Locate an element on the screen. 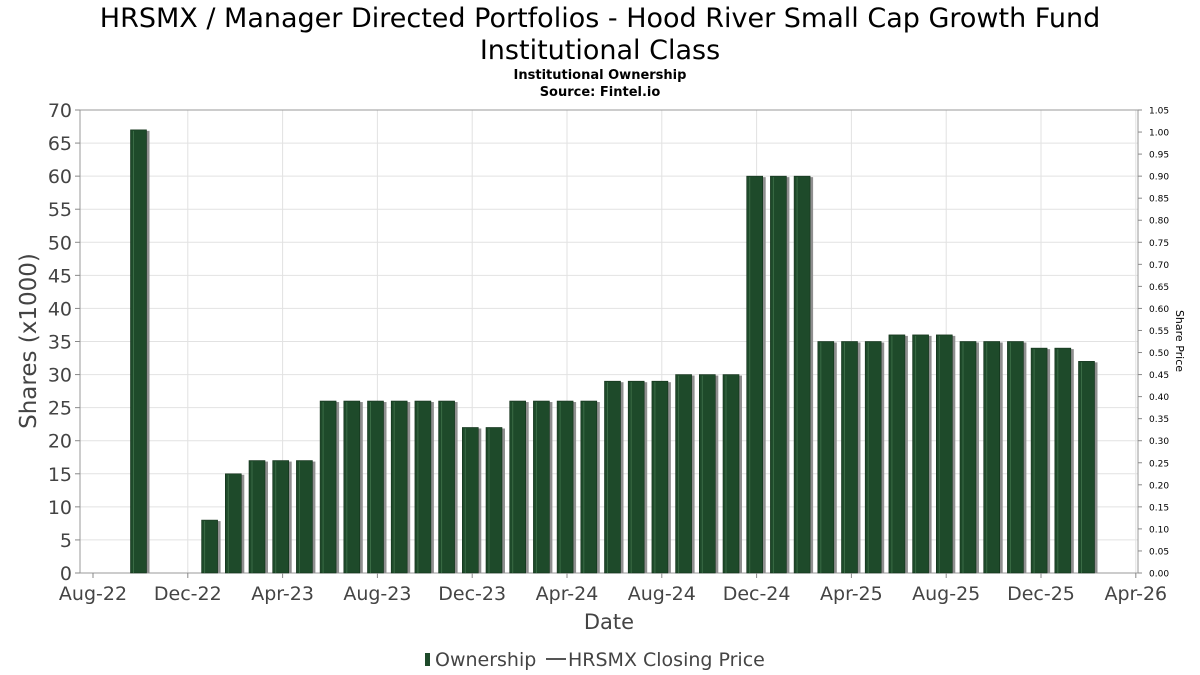  chart-title-line-2: Institutional Class is located at coordinates (600, 50).